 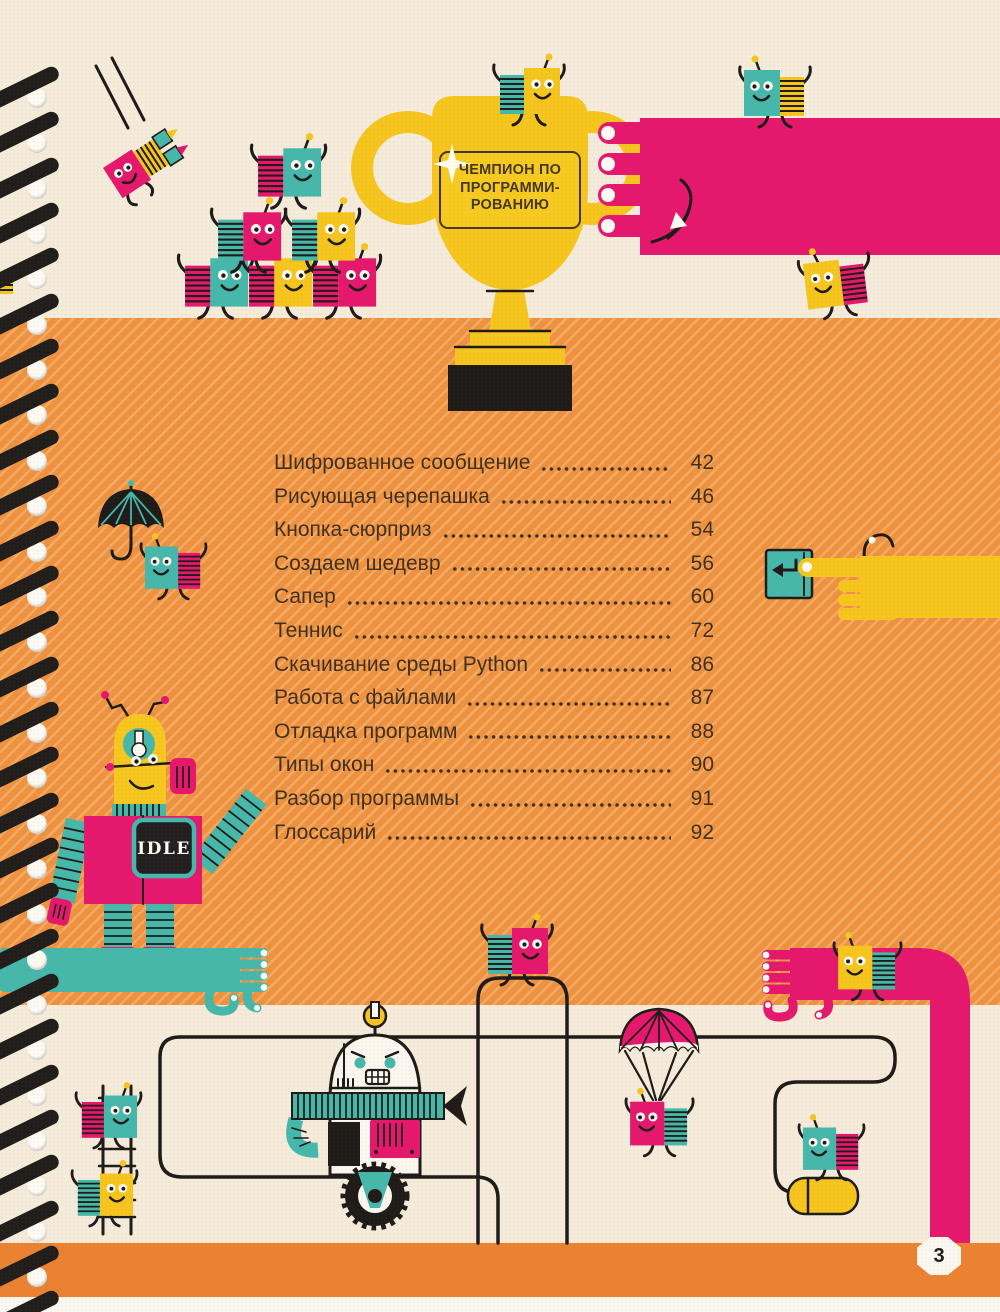 I want to click on trophy-label-line: РОВАНИЮ, so click(x=510, y=205).